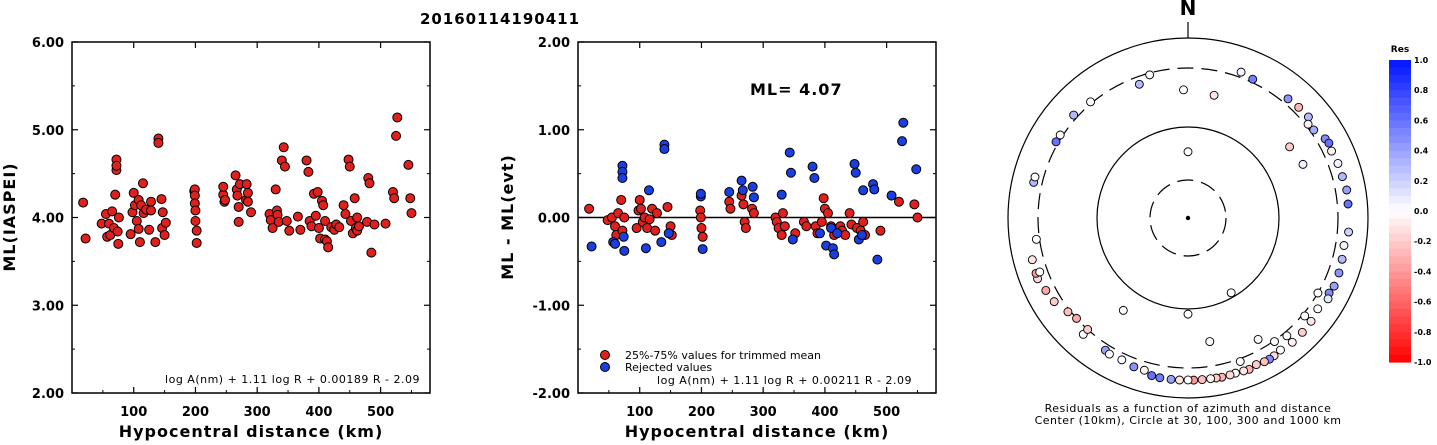 The width and height of the screenshot is (1437, 445). I want to click on ml-plot-ytick-label: 2.00, so click(48, 394).